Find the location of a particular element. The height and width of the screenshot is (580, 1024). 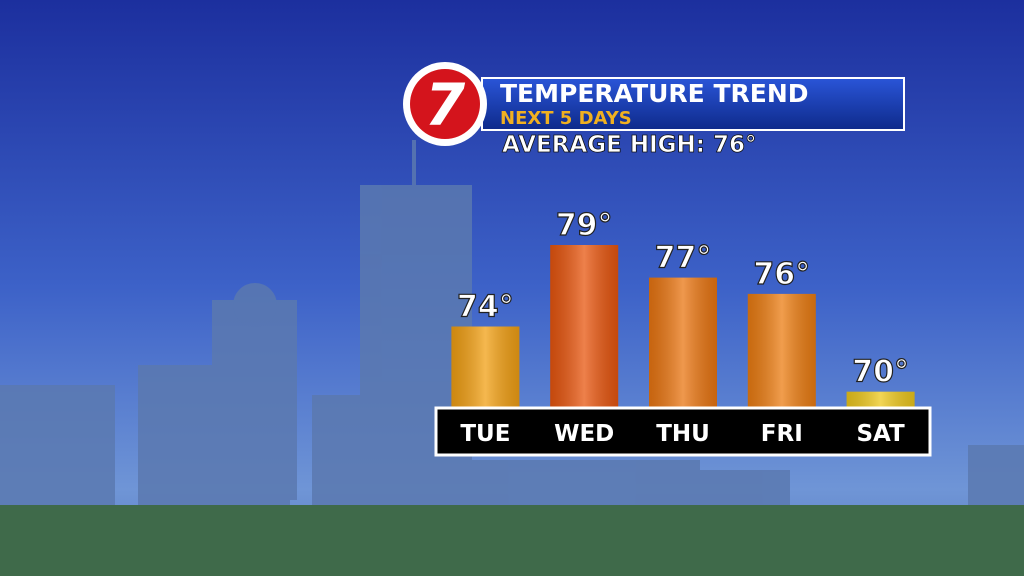

day-label: FRI is located at coordinates (782, 434).